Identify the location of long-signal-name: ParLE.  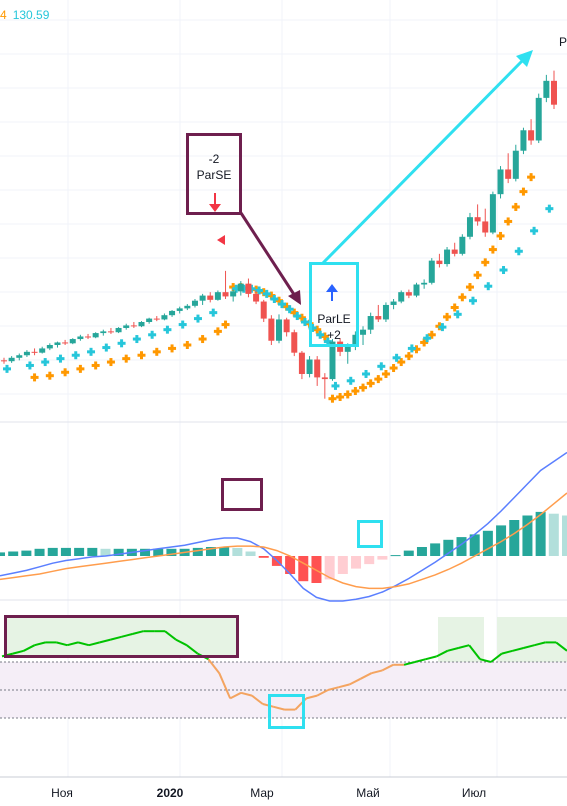
(334, 319).